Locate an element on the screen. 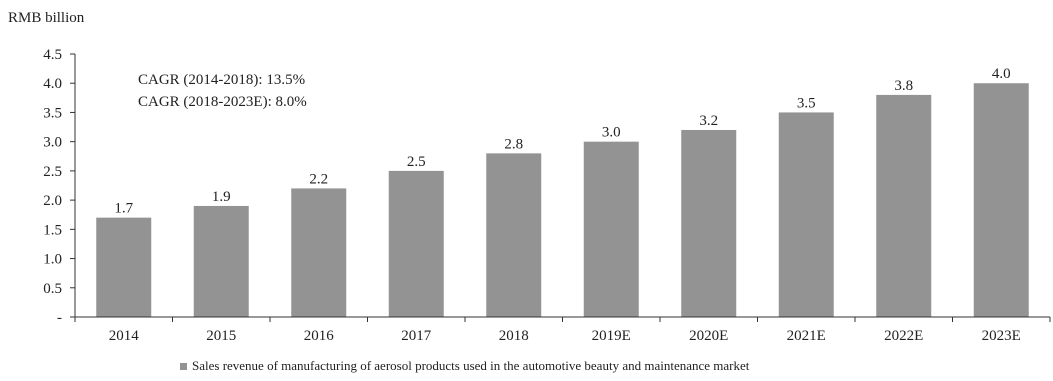 This screenshot has width=1053, height=381. x-tick-label: 2016 is located at coordinates (319, 336).